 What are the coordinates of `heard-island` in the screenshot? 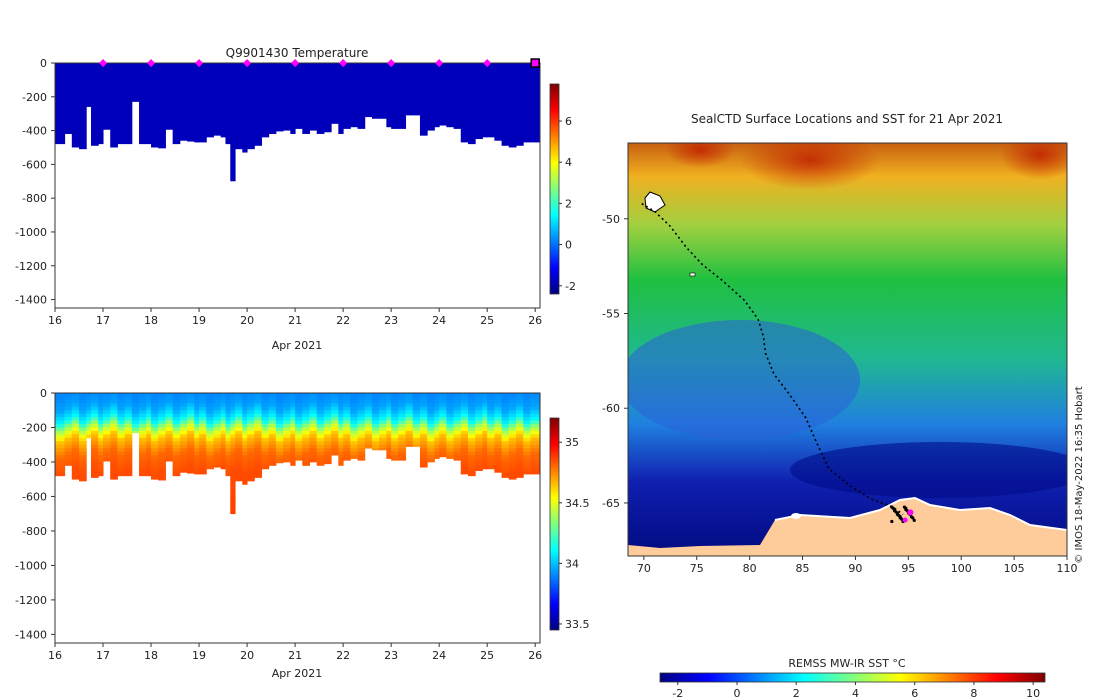 It's located at (692, 274).